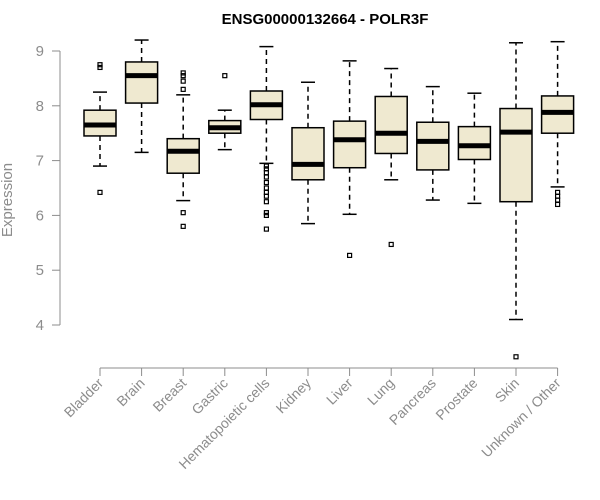 The height and width of the screenshot is (500, 600). Describe the element at coordinates (507, 390) in the screenshot. I see `x-tick-label: Skin` at that location.